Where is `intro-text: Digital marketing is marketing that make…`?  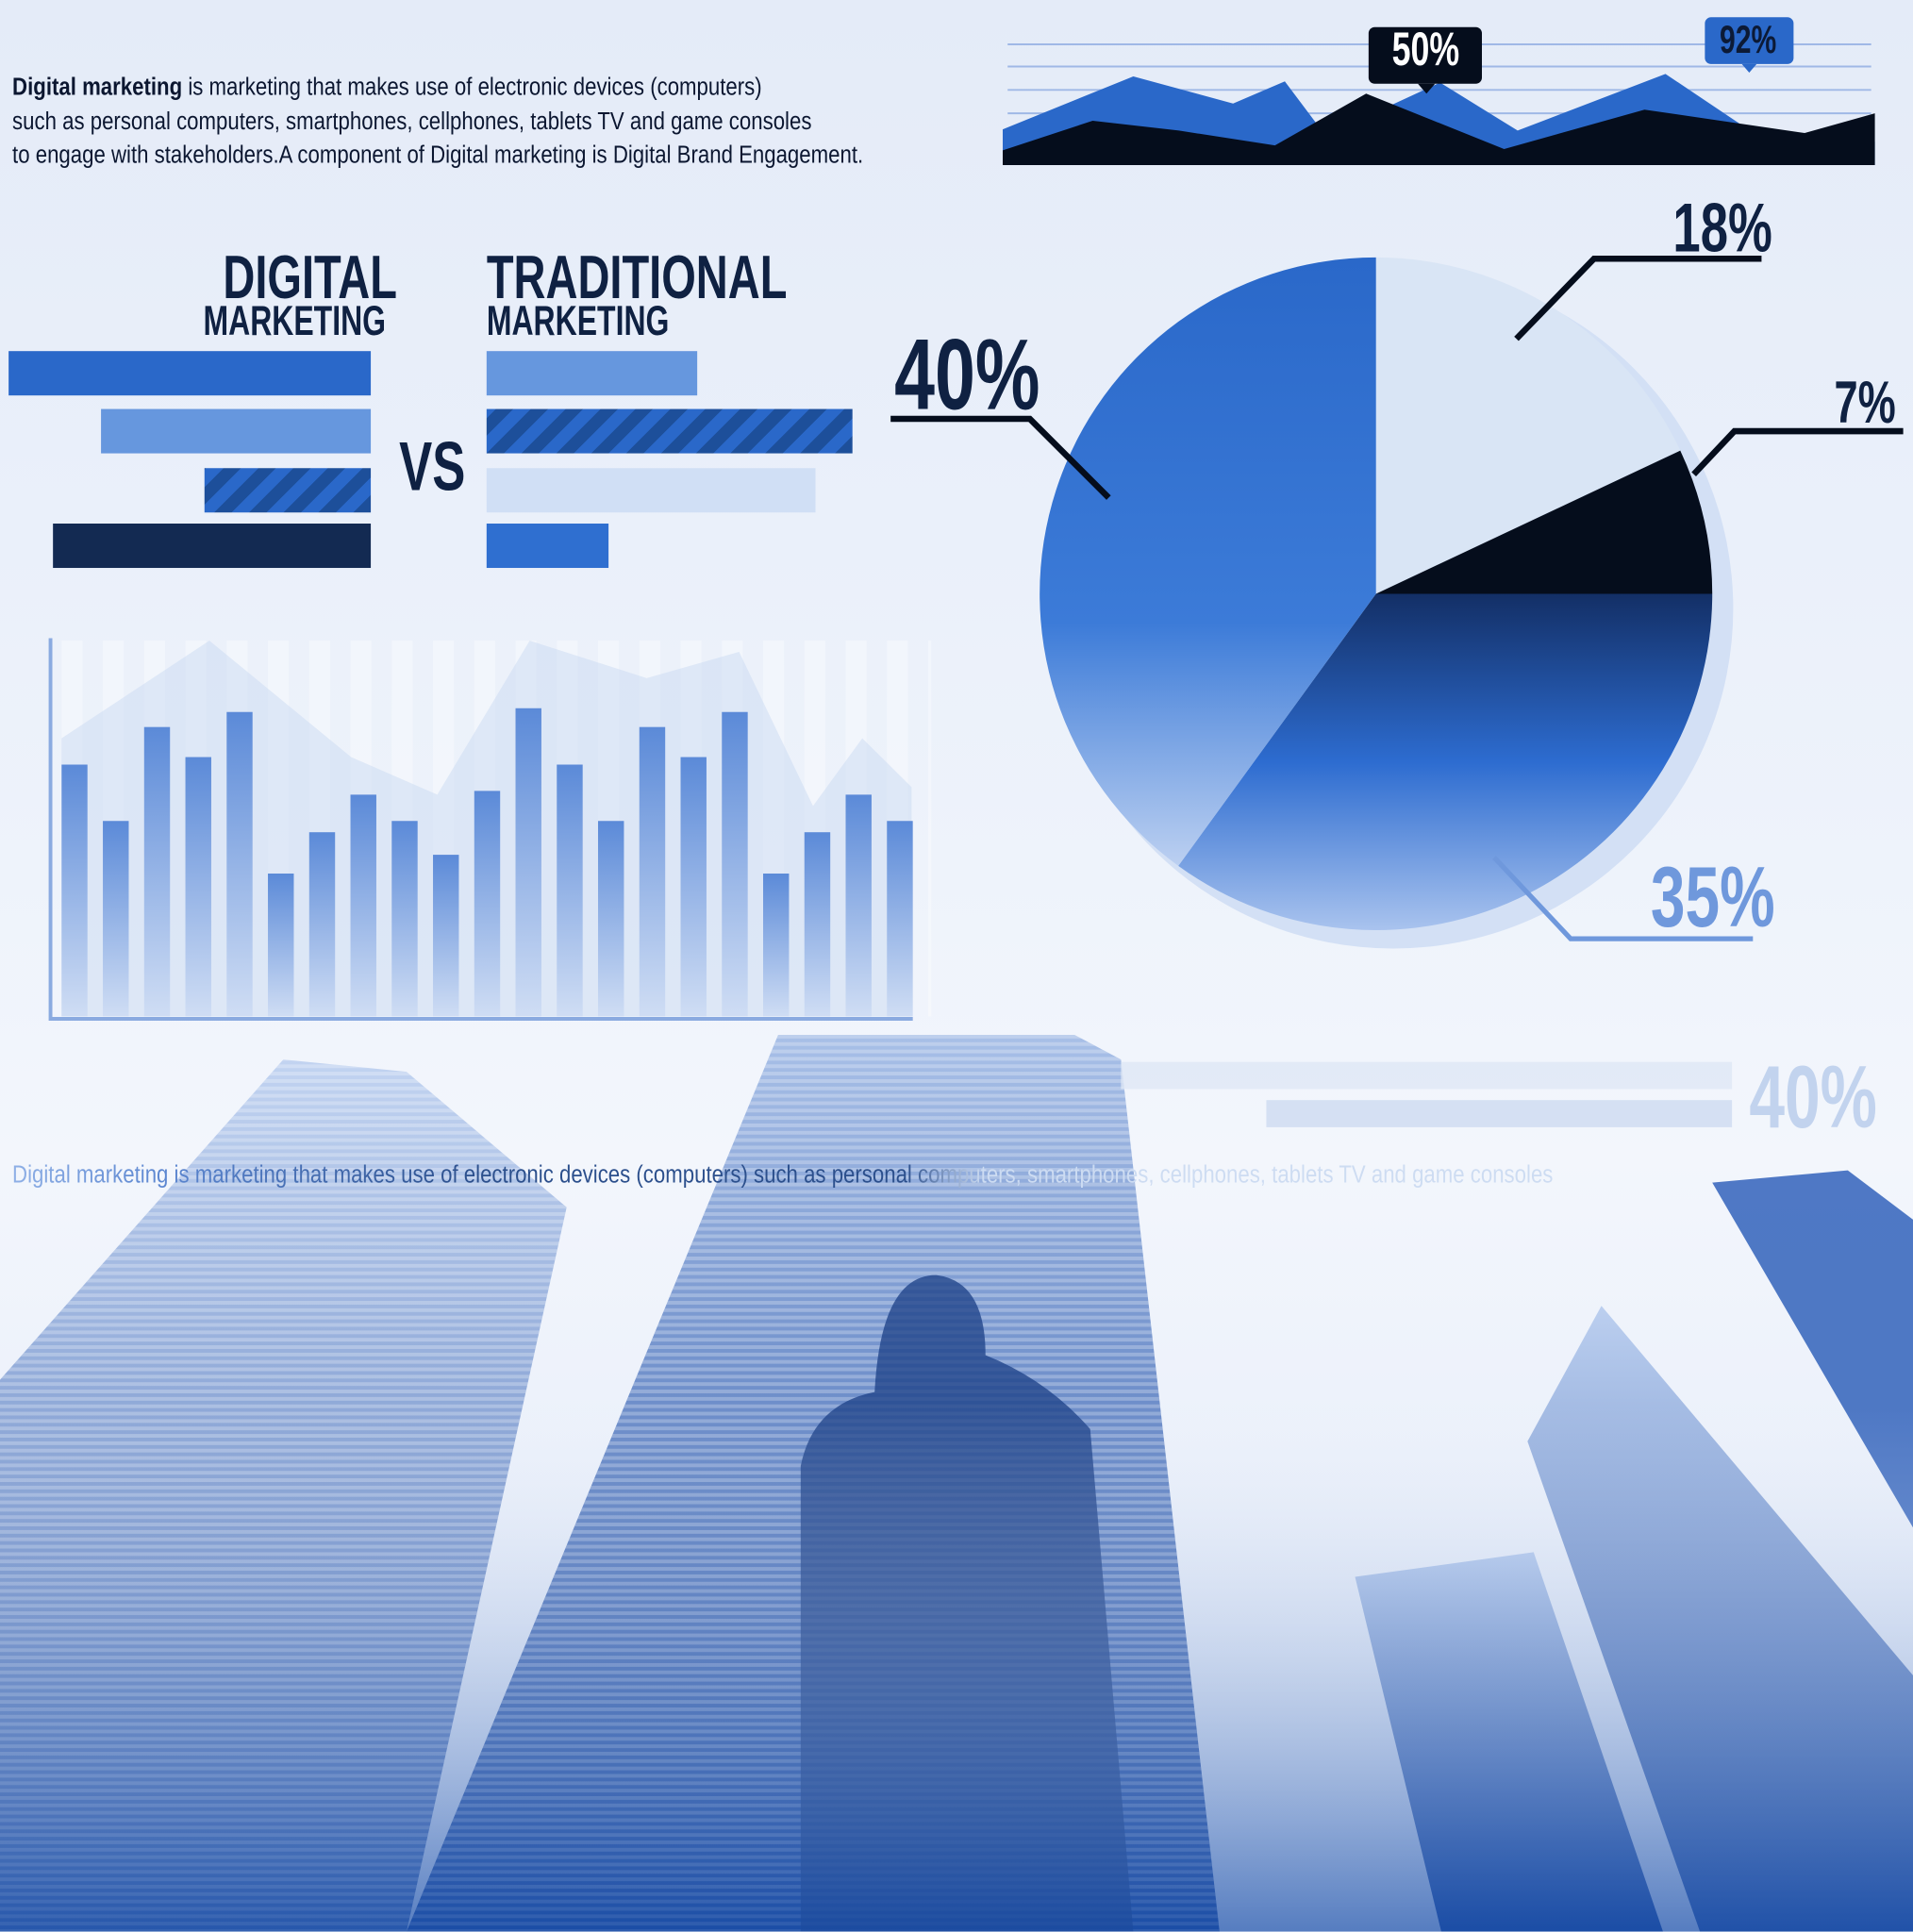 intro-text: Digital marketing is marketing that make… is located at coordinates (512, 123).